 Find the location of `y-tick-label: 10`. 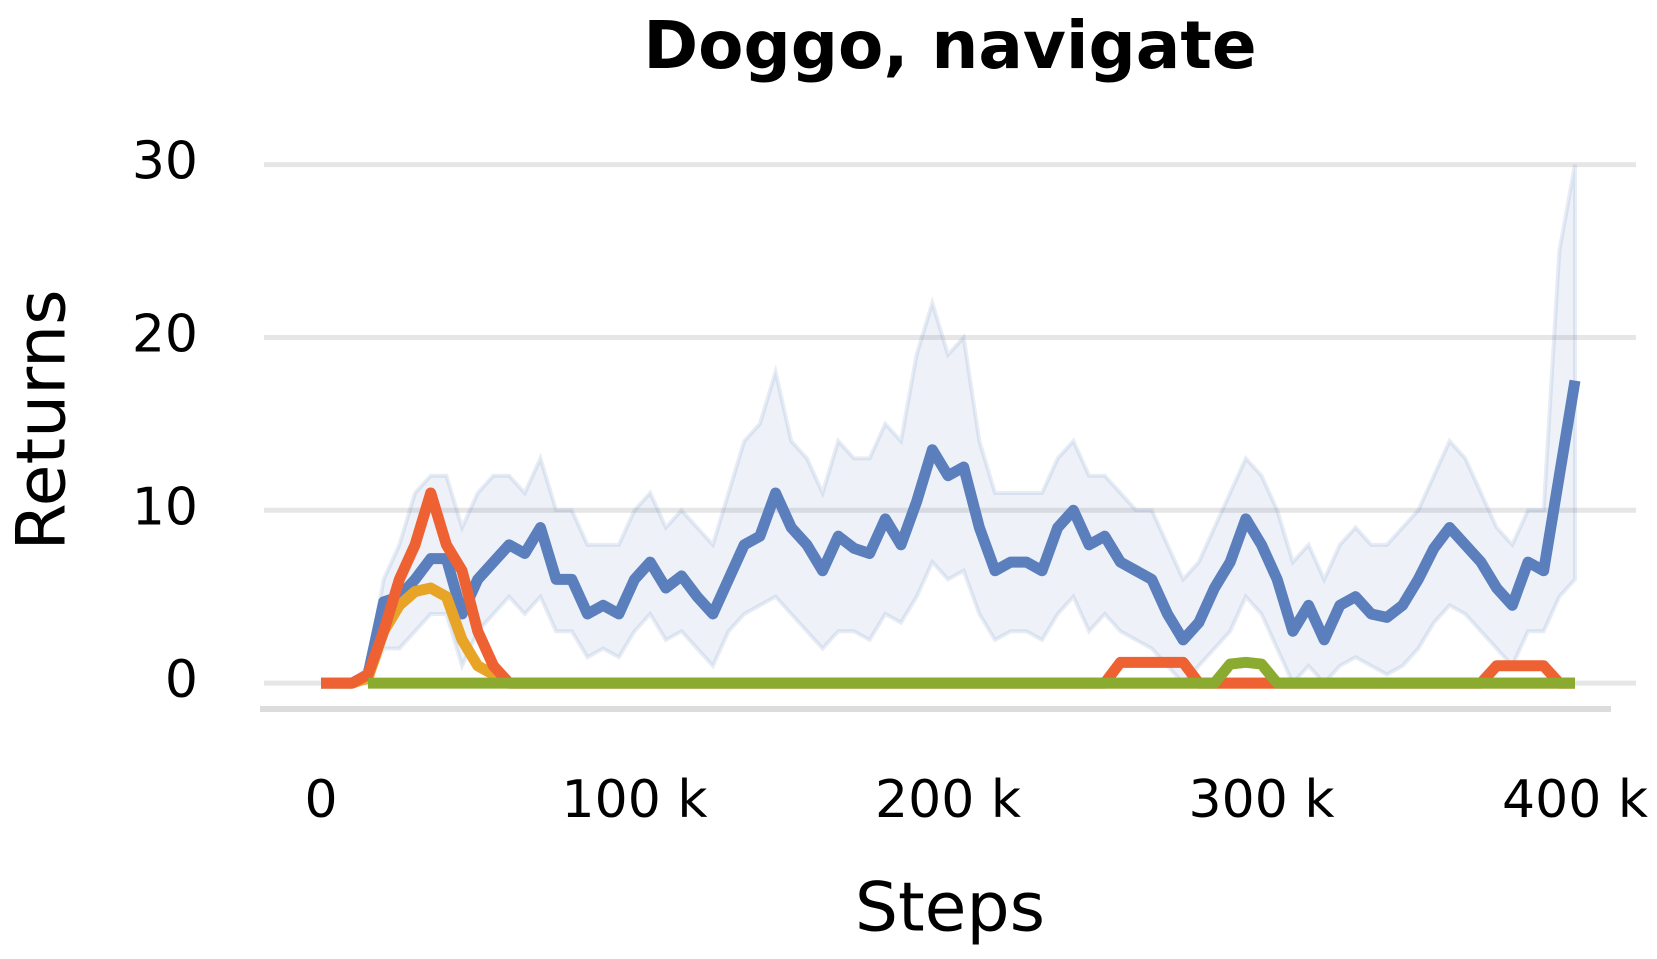

y-tick-label: 10 is located at coordinates (165, 507).